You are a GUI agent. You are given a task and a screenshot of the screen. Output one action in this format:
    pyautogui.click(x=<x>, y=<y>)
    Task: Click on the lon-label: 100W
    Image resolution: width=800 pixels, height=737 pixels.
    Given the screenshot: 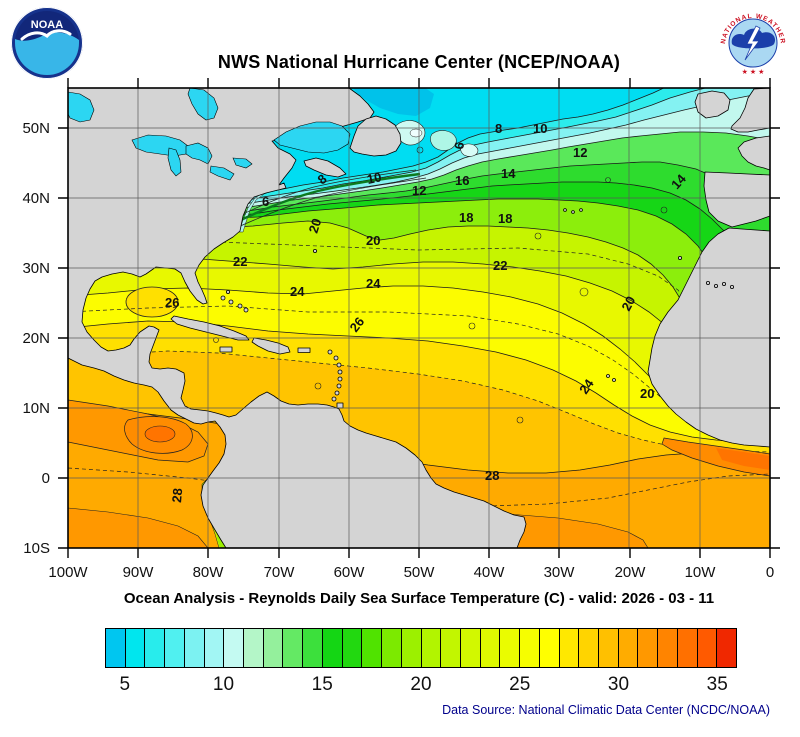 What is the action you would take?
    pyautogui.click(x=68, y=572)
    